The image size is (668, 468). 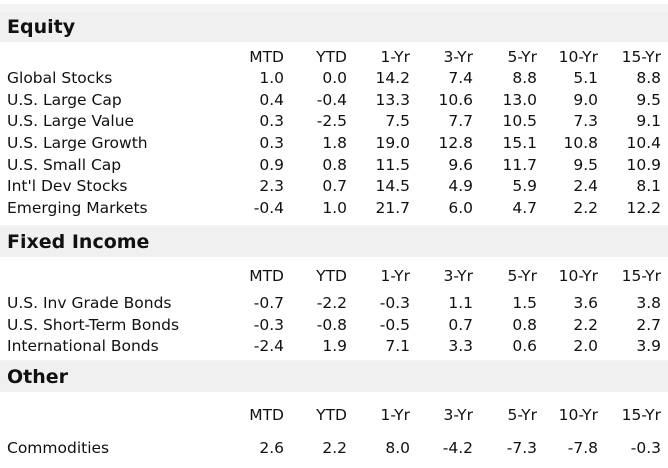 What do you see at coordinates (519, 100) in the screenshot?
I see `cell-5yr: 13.0` at bounding box center [519, 100].